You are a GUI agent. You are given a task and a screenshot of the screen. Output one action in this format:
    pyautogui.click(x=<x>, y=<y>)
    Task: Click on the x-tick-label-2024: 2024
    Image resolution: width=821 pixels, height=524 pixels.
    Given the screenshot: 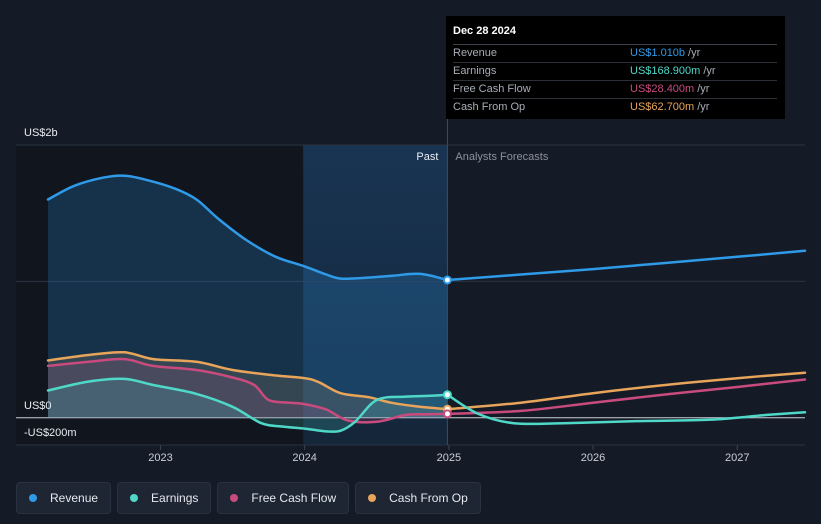 What is the action you would take?
    pyautogui.click(x=304, y=458)
    